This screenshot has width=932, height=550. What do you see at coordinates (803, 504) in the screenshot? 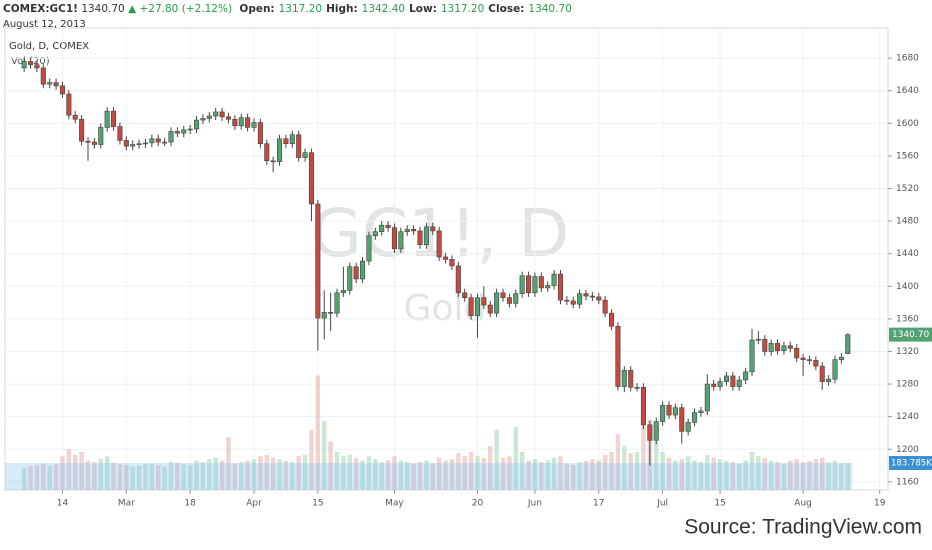
I see `x-tick-label: Aug` at bounding box center [803, 504].